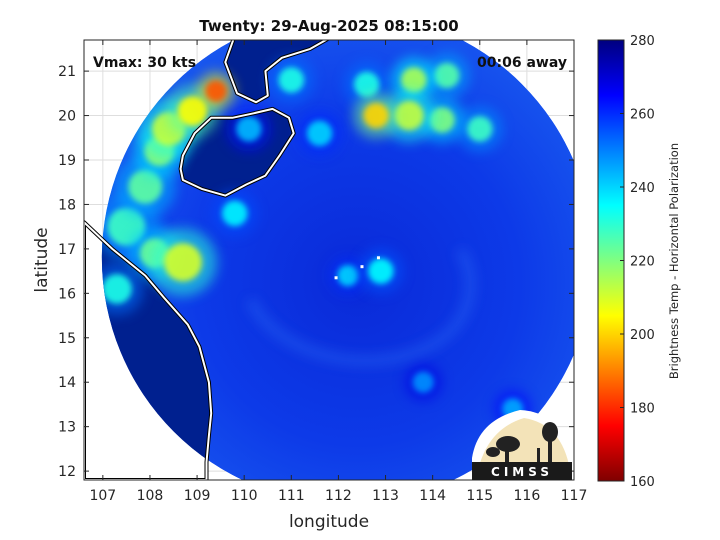 The width and height of the screenshot is (720, 540). What do you see at coordinates (291, 496) in the screenshot?
I see `x-tick-label: 111` at bounding box center [291, 496].